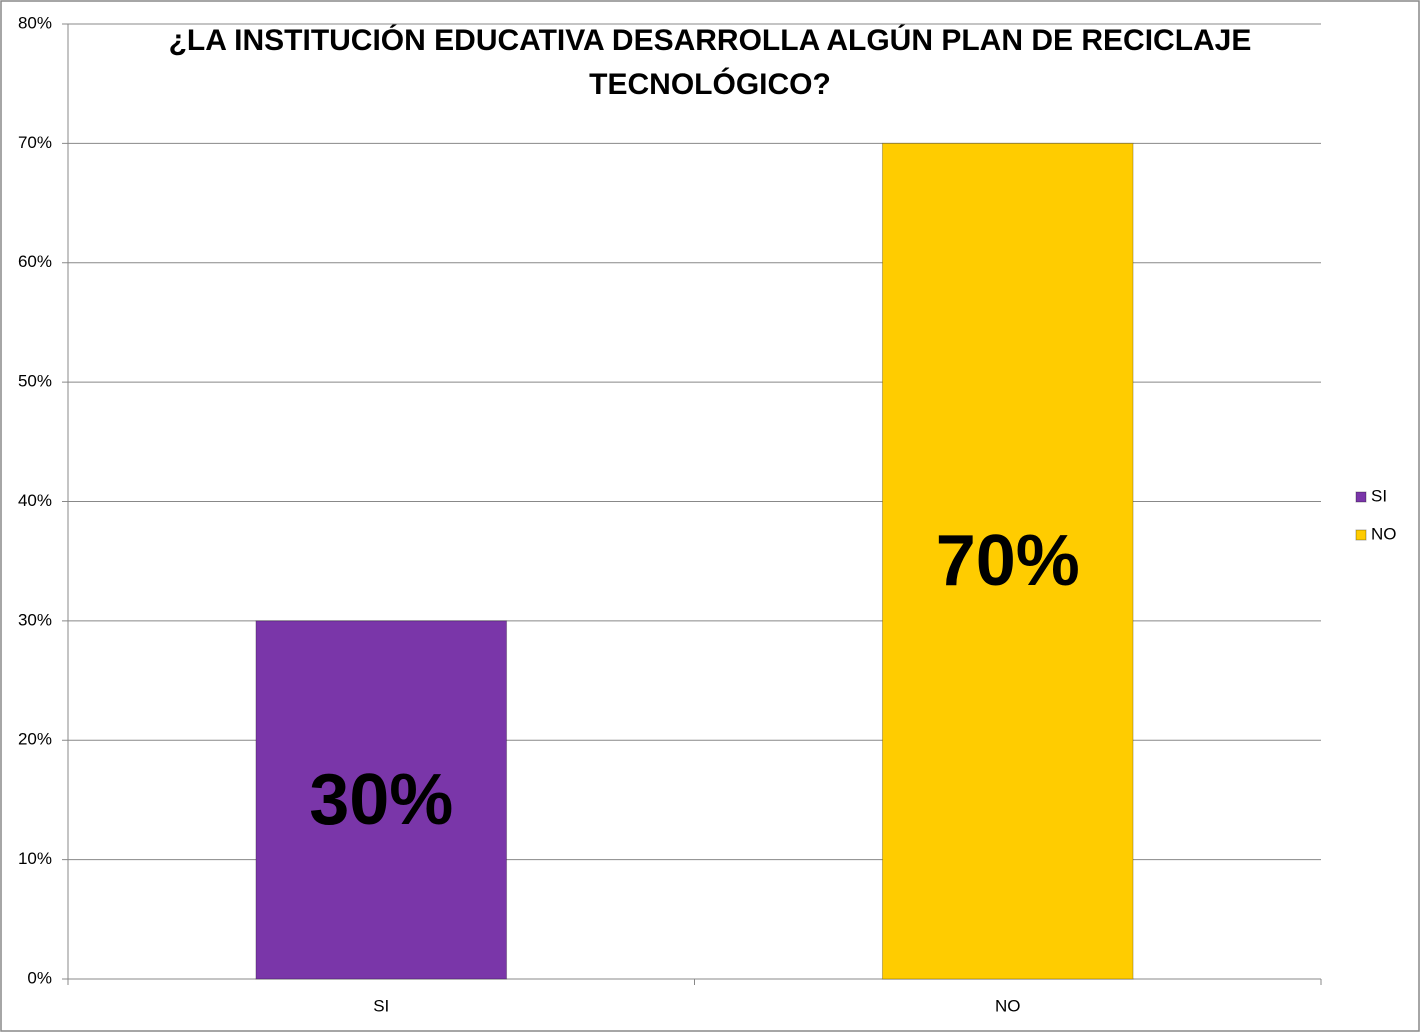  Describe the element at coordinates (35, 500) in the screenshot. I see `y-tick-label: 40%` at that location.